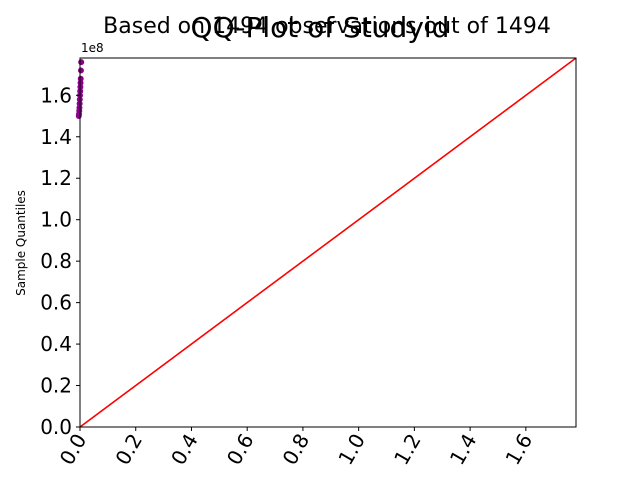 Image resolution: width=640 pixels, height=480 pixels. What do you see at coordinates (56, 220) in the screenshot?
I see `y-tick-label: 1.0` at bounding box center [56, 220].